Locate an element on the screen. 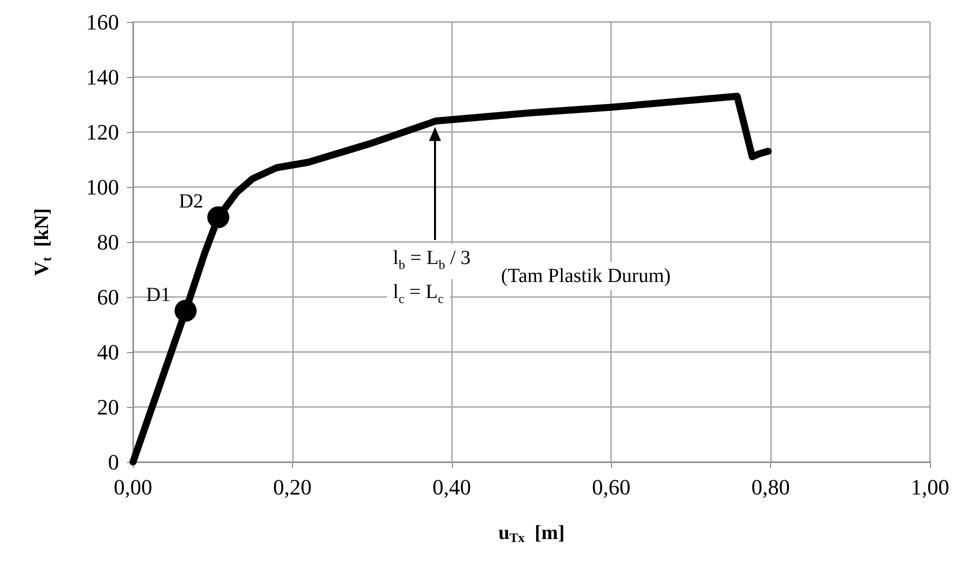 The width and height of the screenshot is (960, 570). x-tick-label: 0,40 is located at coordinates (452, 487).